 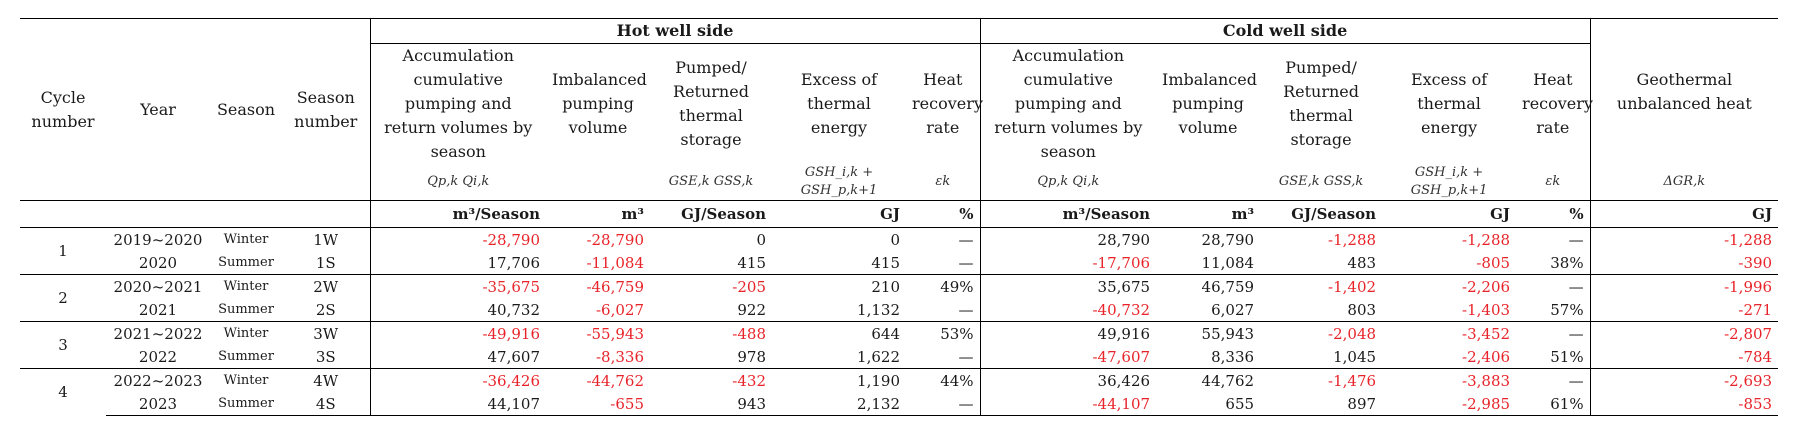 What do you see at coordinates (158, 286) in the screenshot?
I see `cell-year: 2020~2021` at bounding box center [158, 286].